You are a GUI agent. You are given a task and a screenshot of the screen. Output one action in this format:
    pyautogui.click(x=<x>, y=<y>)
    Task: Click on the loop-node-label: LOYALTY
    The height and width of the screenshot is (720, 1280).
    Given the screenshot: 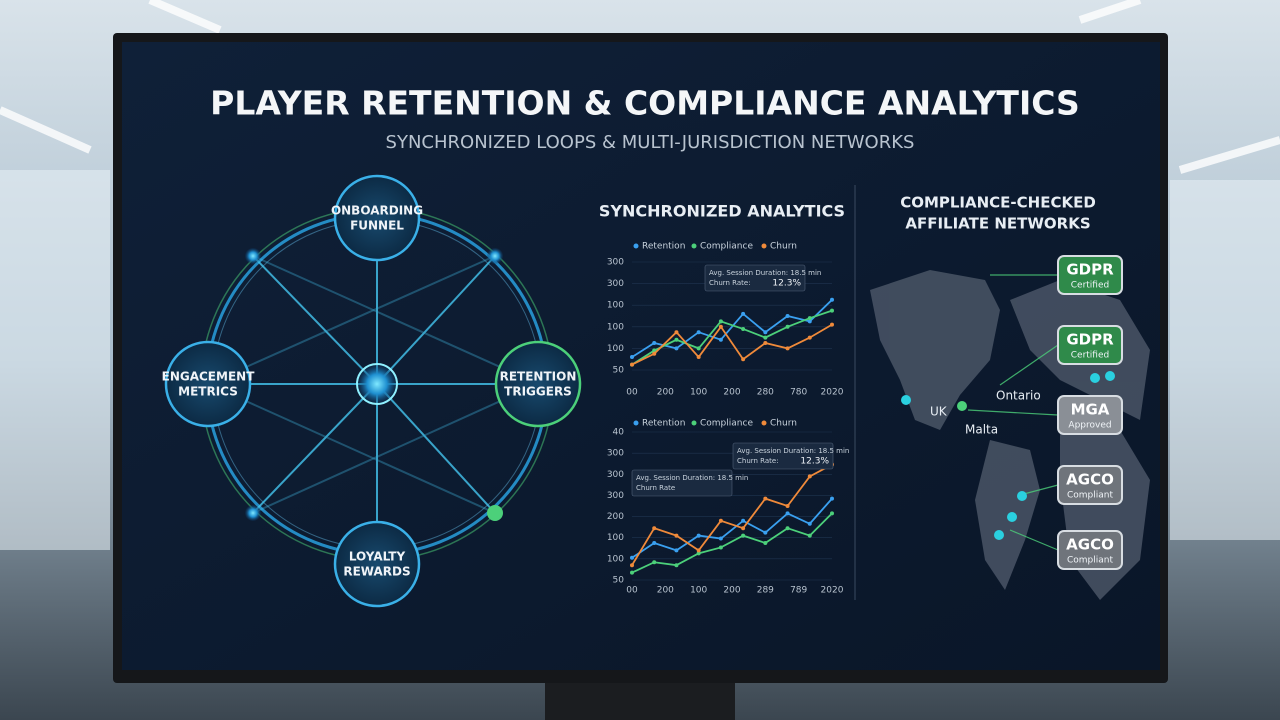 What is the action you would take?
    pyautogui.click(x=377, y=557)
    